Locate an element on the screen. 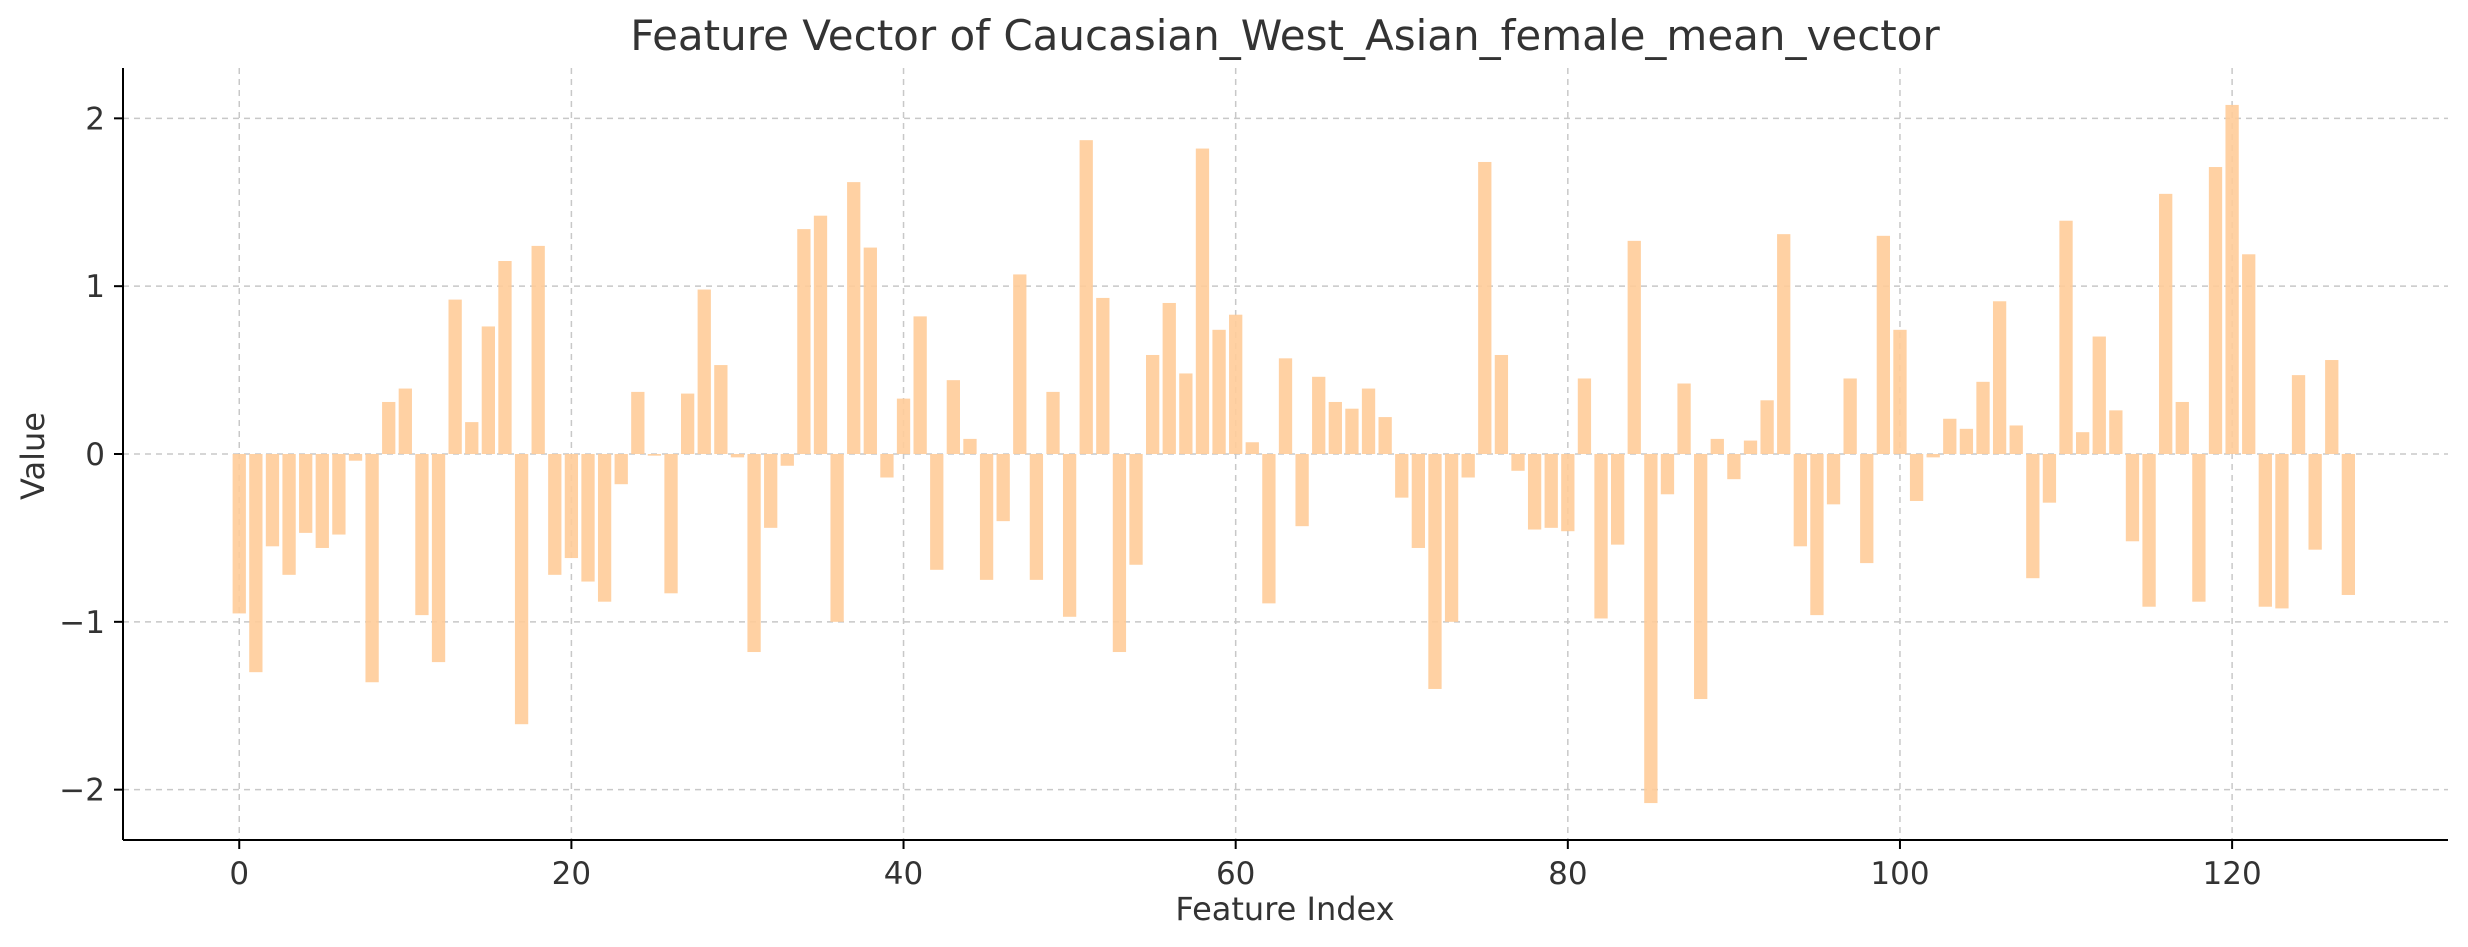  y-tick-label: 0 is located at coordinates (95, 455).